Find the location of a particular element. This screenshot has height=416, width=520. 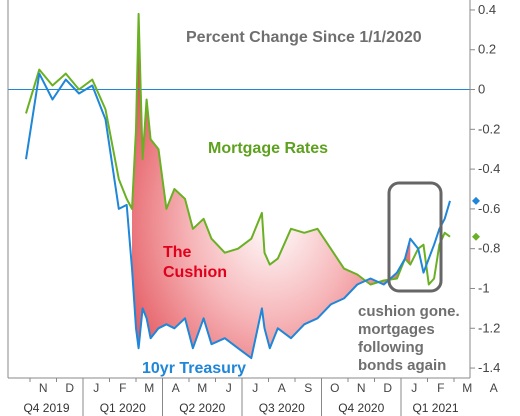

y-tick-label: -0.6 is located at coordinates (489, 208).